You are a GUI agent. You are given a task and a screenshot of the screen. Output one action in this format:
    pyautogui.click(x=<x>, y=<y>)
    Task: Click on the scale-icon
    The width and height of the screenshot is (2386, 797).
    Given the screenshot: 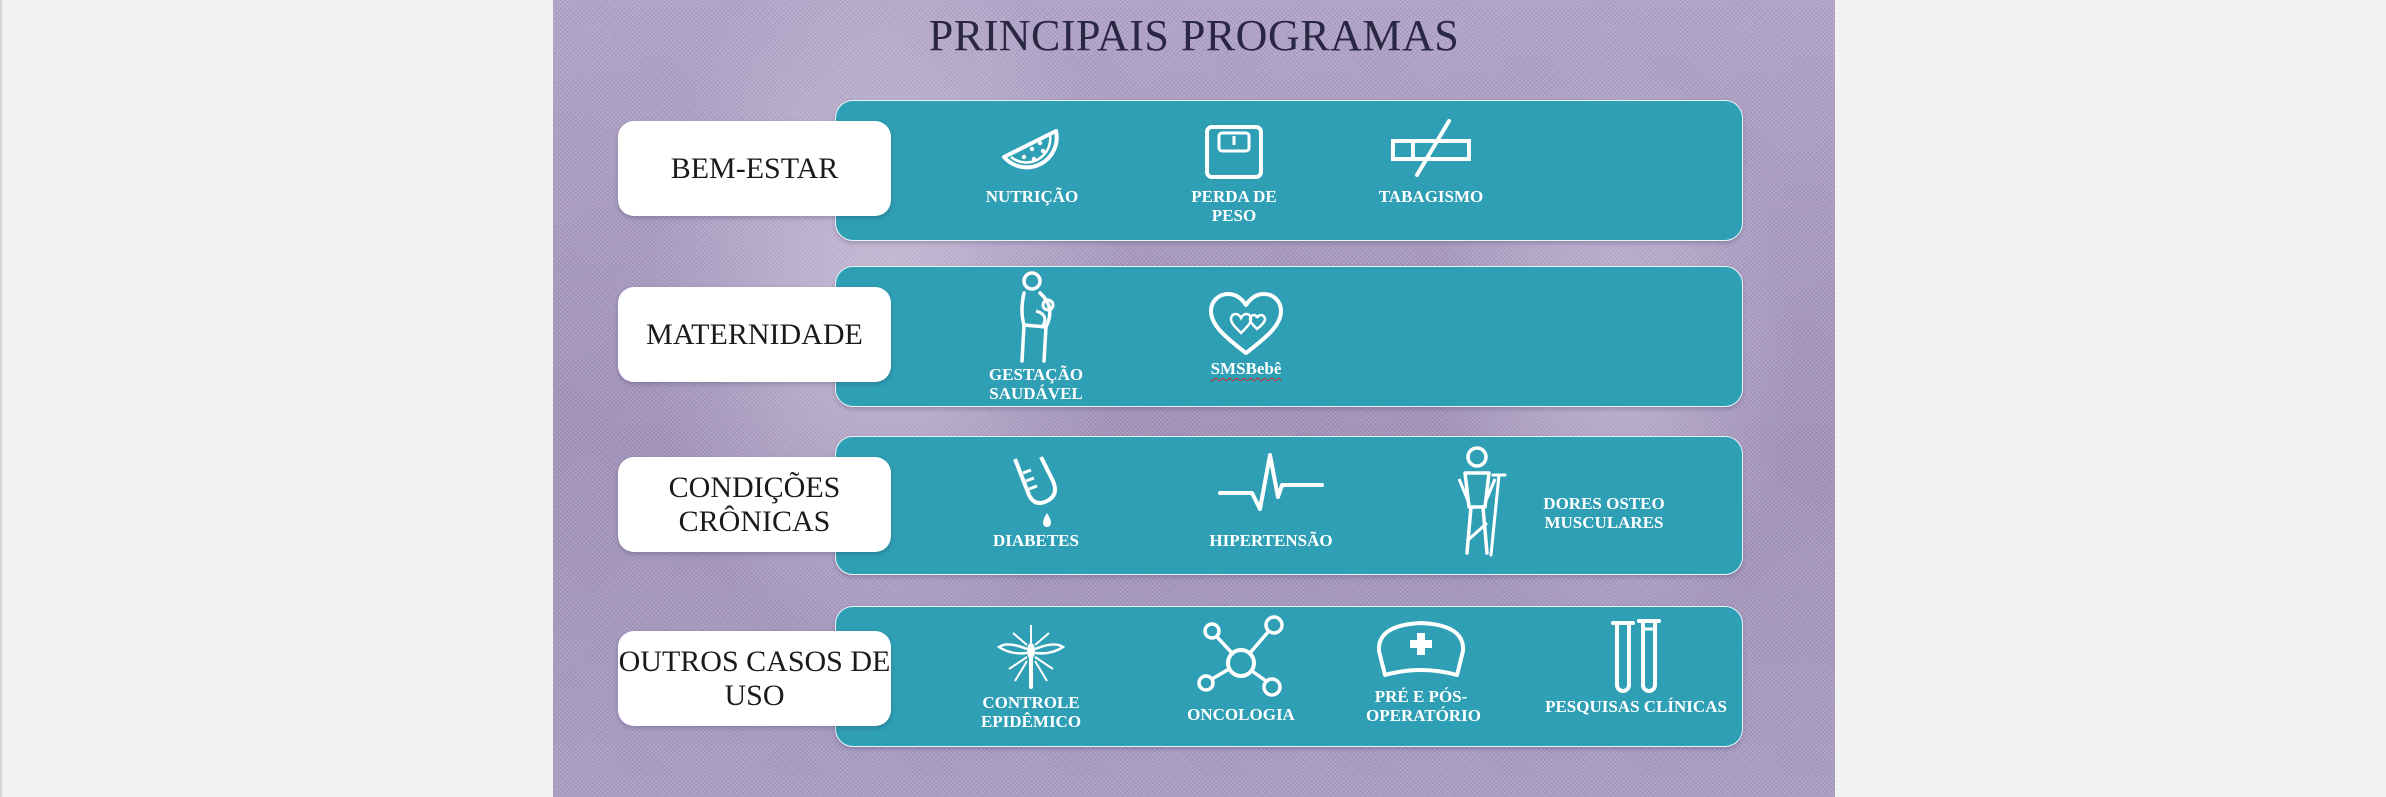 What is the action you would take?
    pyautogui.click(x=1234, y=152)
    